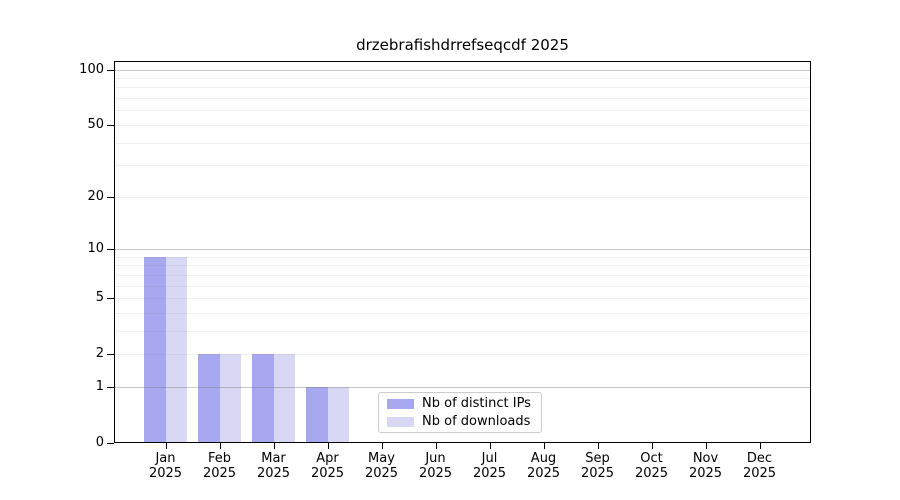  Describe the element at coordinates (460, 412) in the screenshot. I see `chart-legend: Nb of distinct IPs Nb of downloads` at that location.